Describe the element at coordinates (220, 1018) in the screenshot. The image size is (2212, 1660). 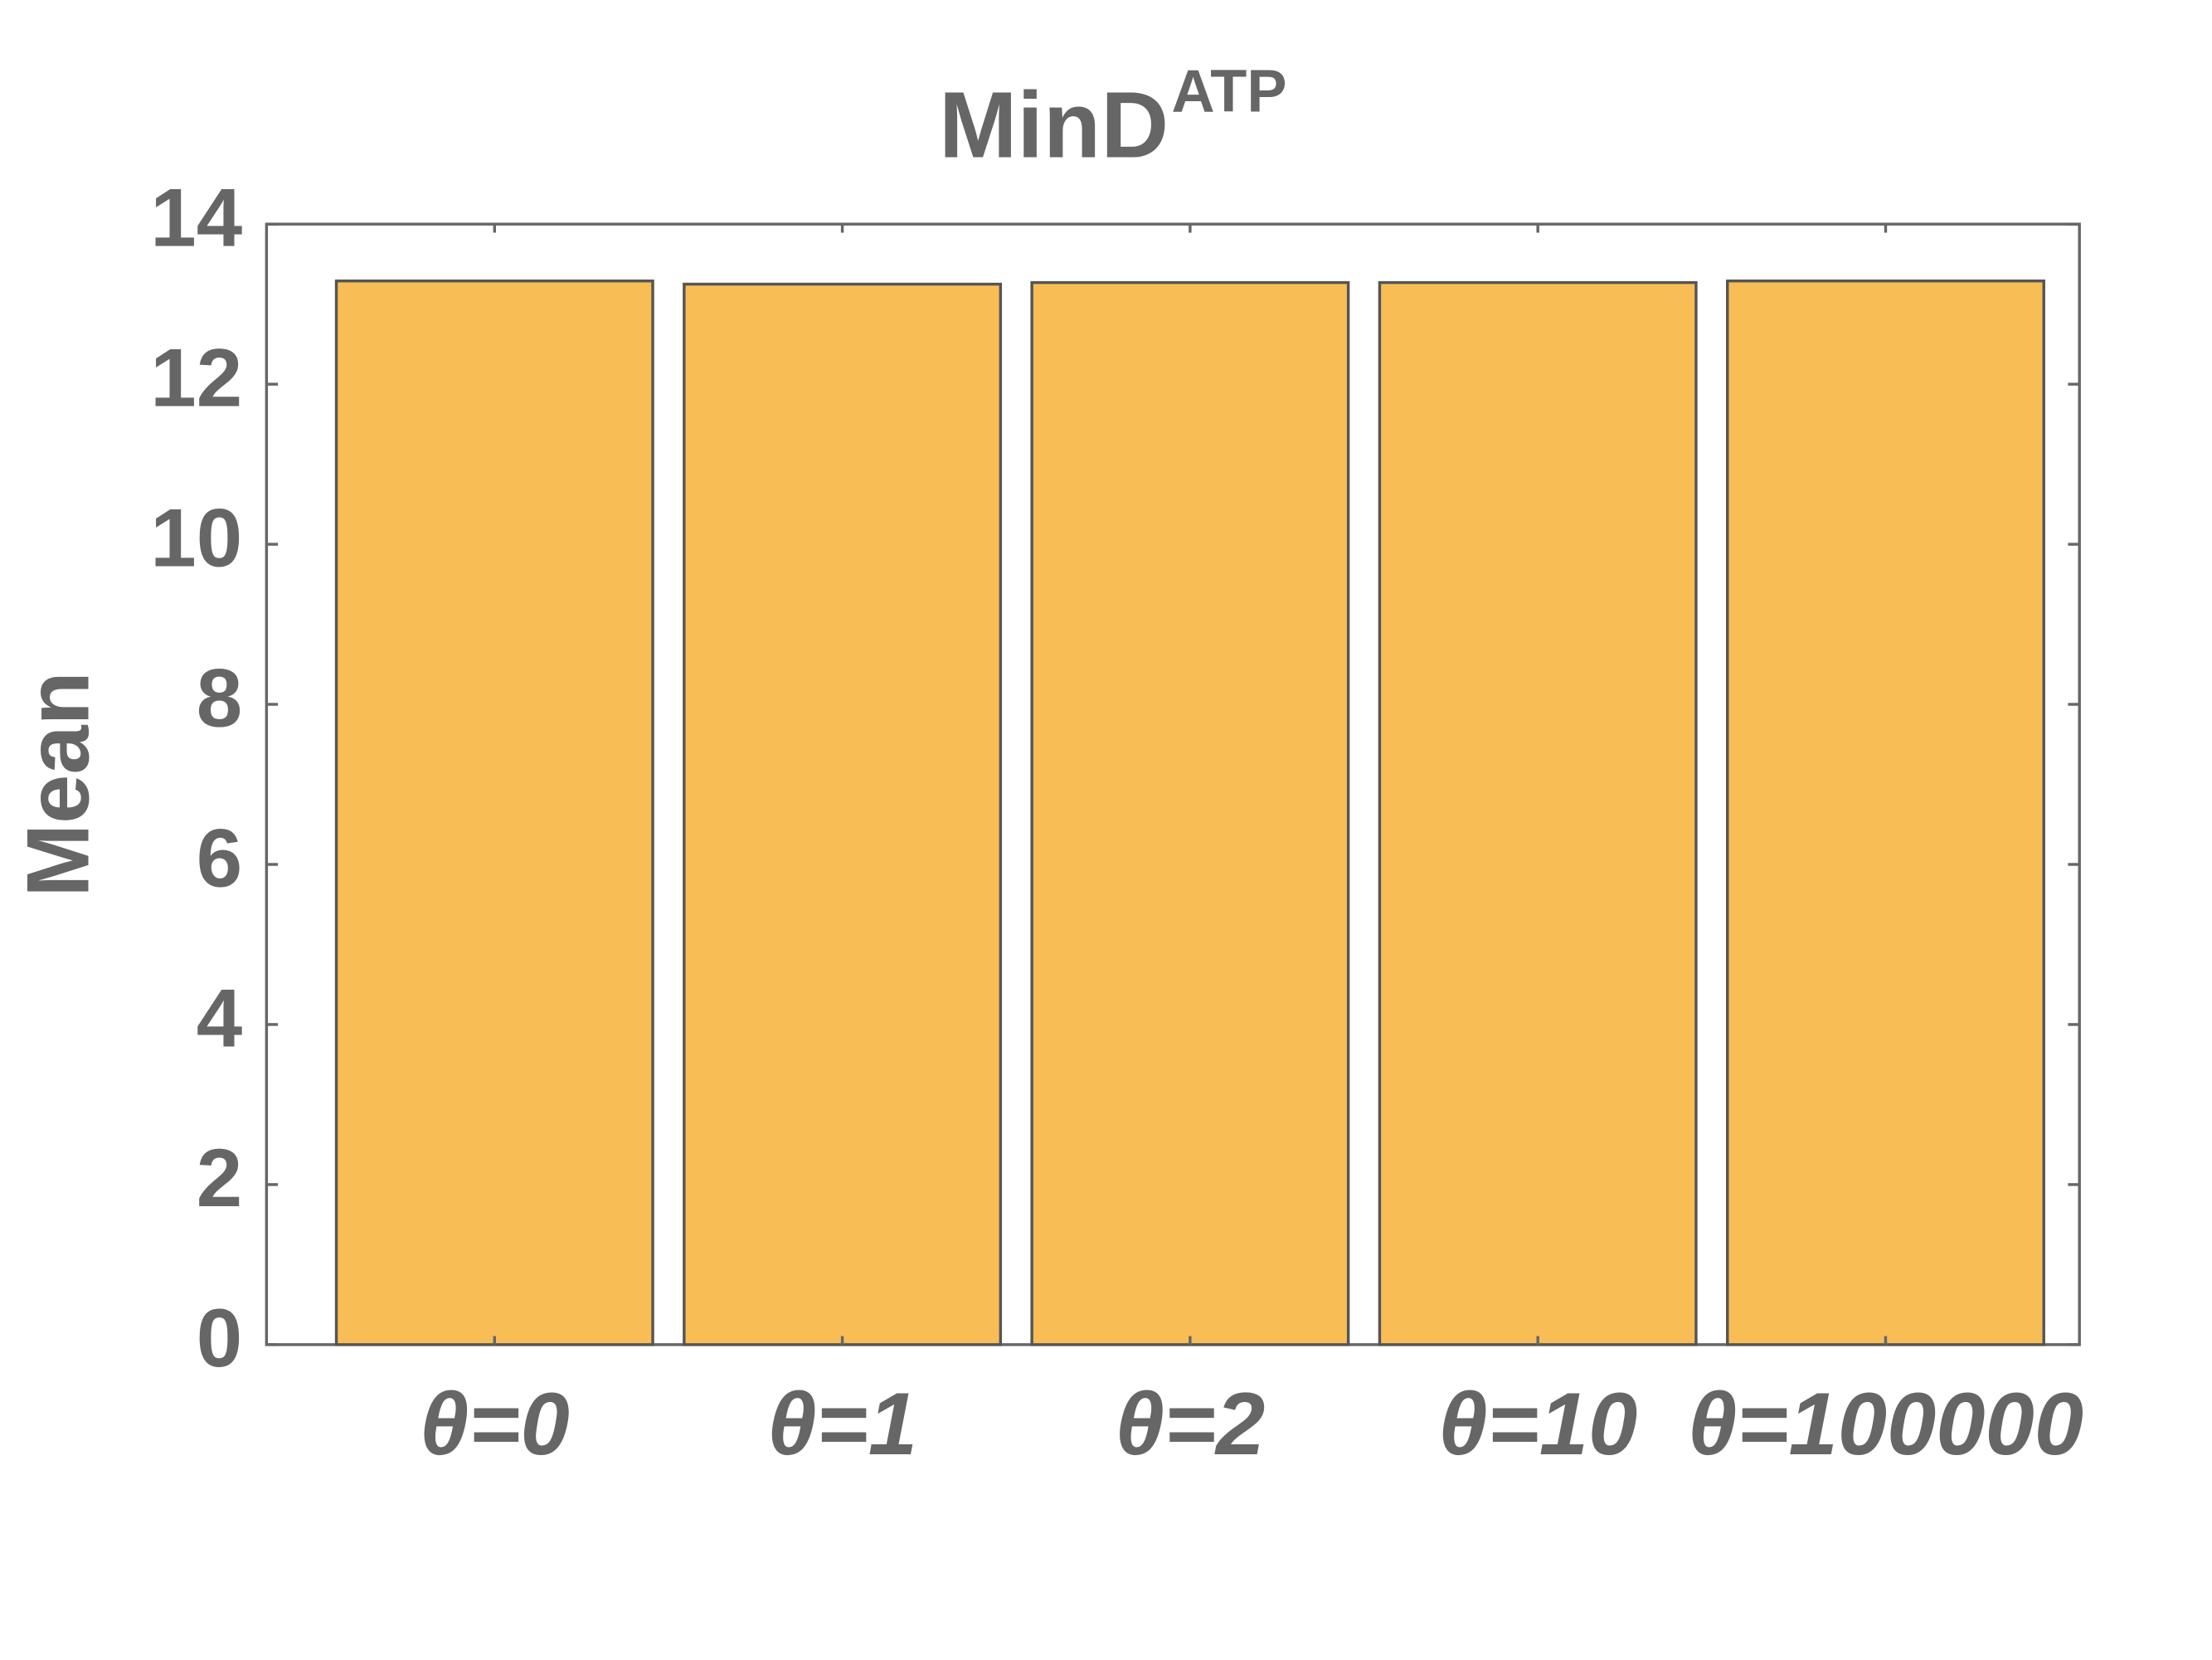
I see `y-tick-label: 4` at that location.